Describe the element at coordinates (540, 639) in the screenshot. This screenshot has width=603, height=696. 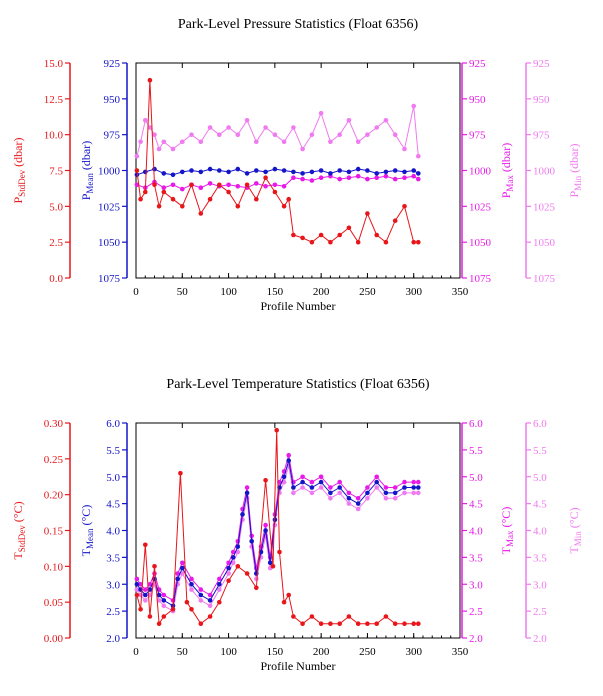
I see `min-tick-label: 2.0` at that location.